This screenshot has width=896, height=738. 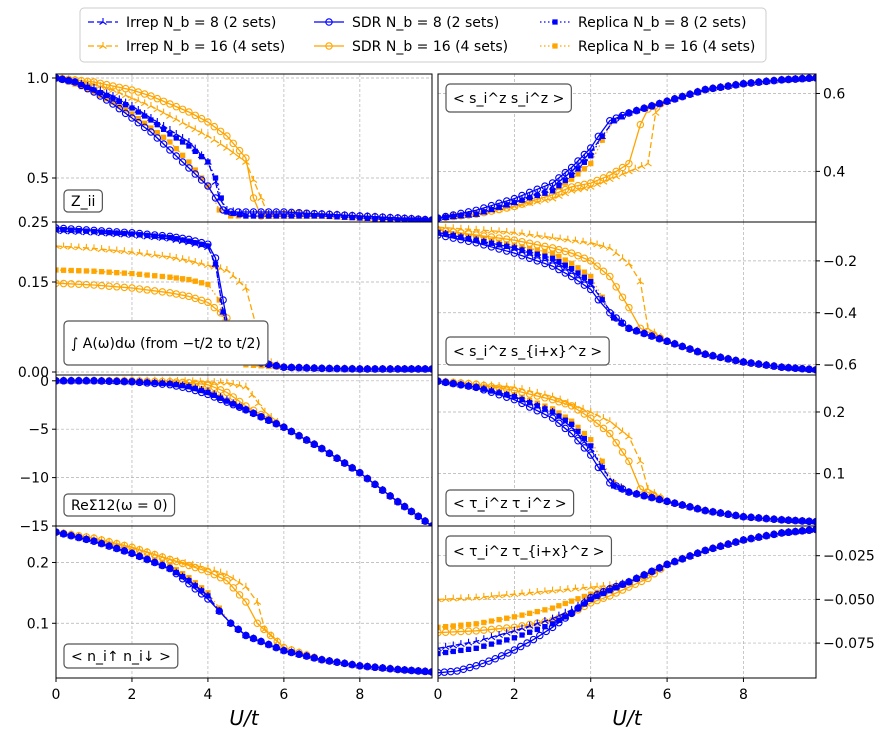 I want to click on panel-frame, so click(x=627, y=602).